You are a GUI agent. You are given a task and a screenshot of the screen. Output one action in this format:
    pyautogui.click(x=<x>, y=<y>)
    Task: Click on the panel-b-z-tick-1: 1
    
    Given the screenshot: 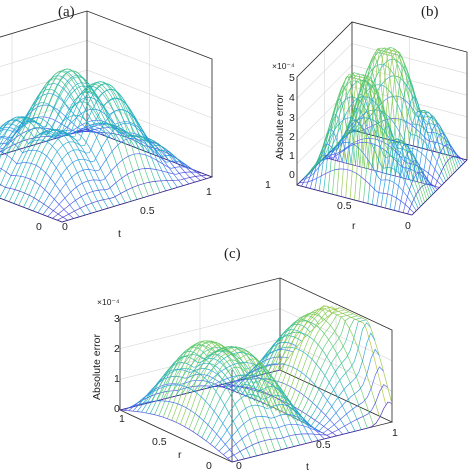 What is the action you would take?
    pyautogui.click(x=292, y=156)
    